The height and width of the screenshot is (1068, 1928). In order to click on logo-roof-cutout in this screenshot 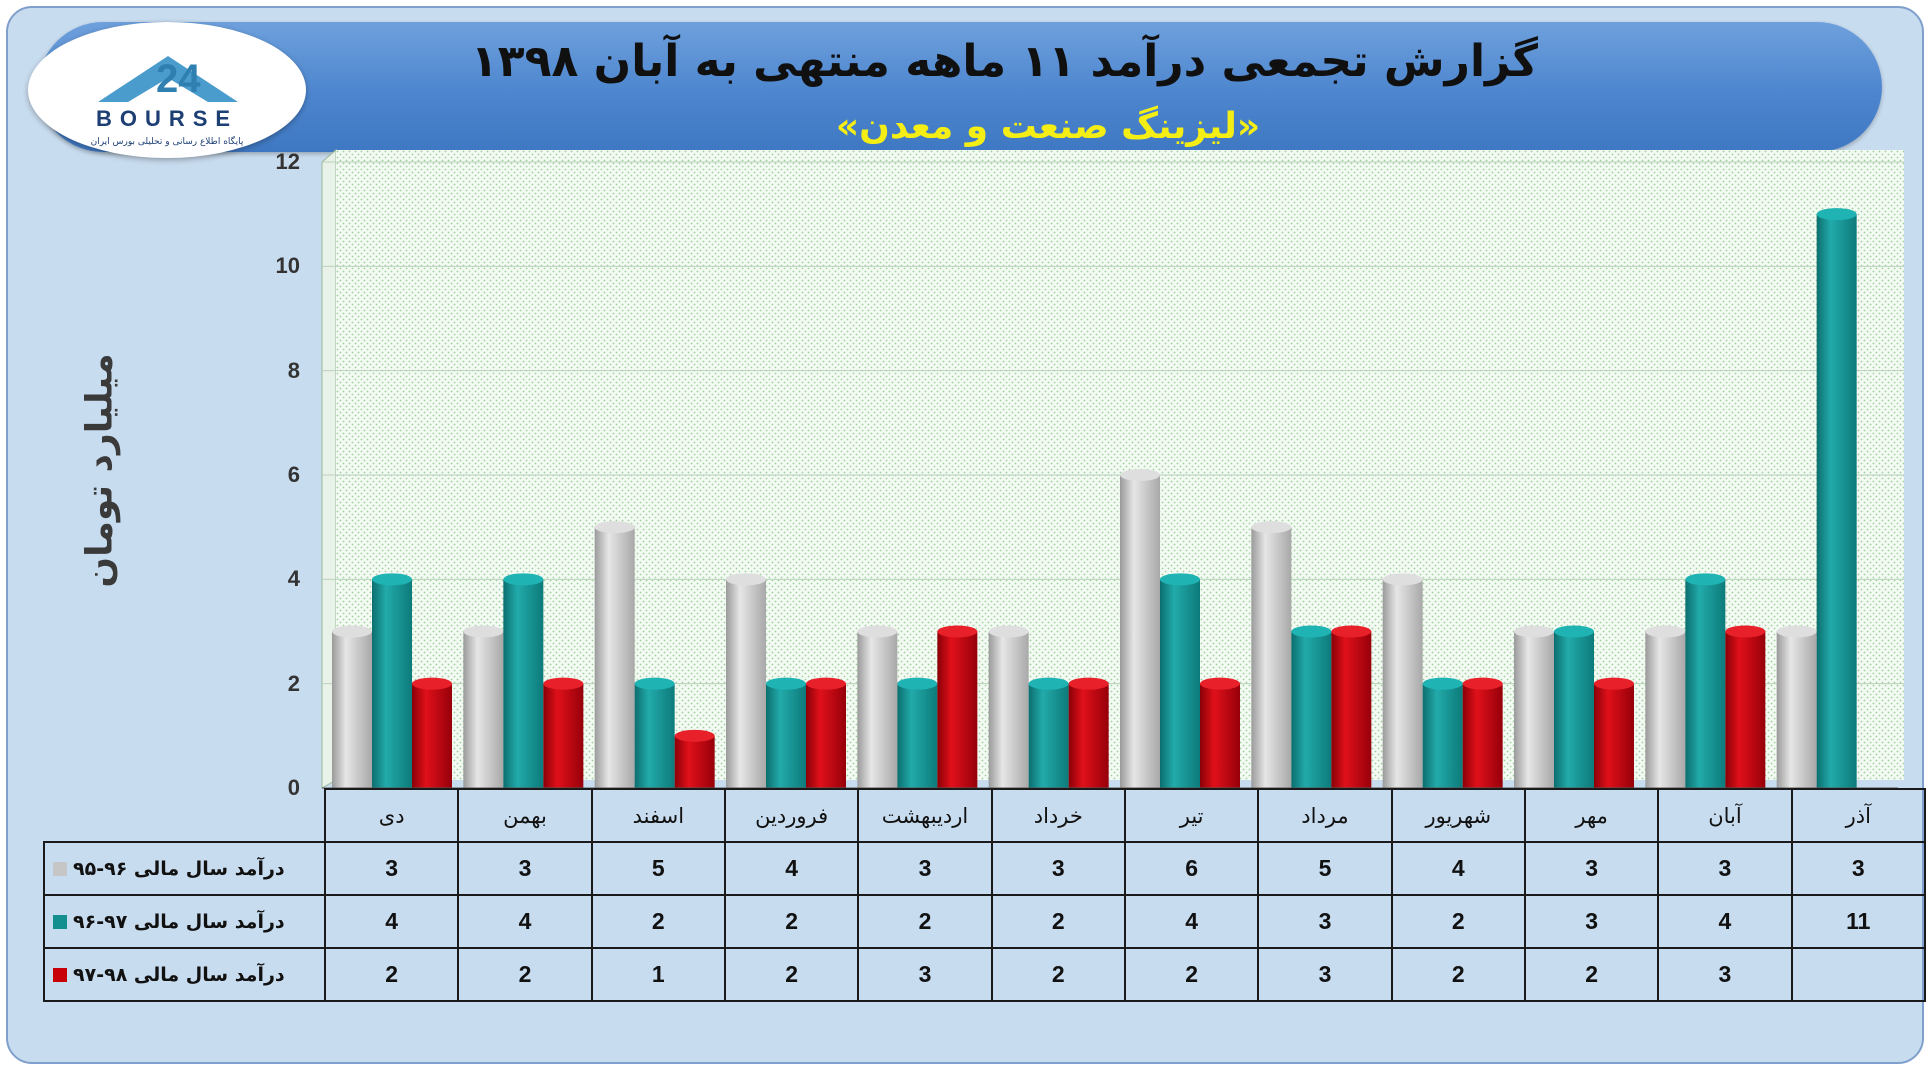, I will do `click(168, 90)`.